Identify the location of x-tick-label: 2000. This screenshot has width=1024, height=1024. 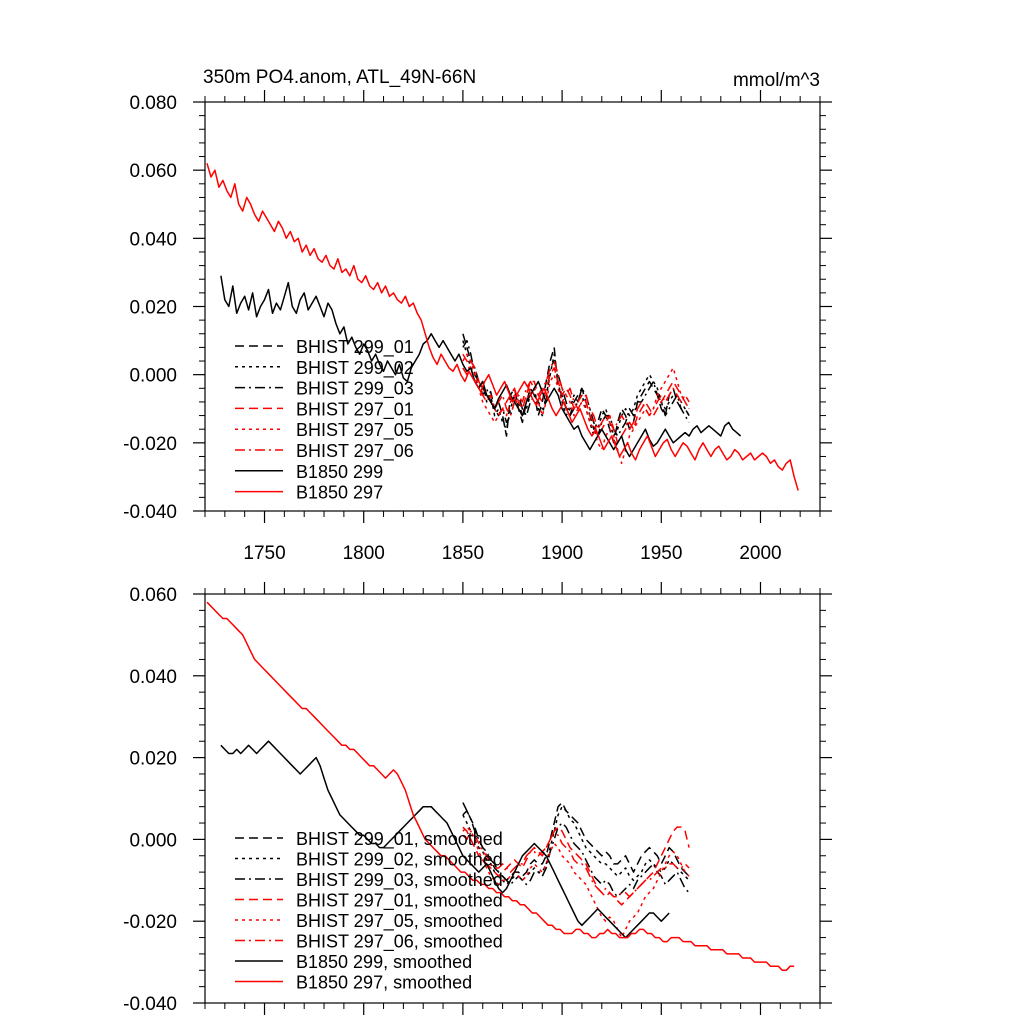
(760, 553).